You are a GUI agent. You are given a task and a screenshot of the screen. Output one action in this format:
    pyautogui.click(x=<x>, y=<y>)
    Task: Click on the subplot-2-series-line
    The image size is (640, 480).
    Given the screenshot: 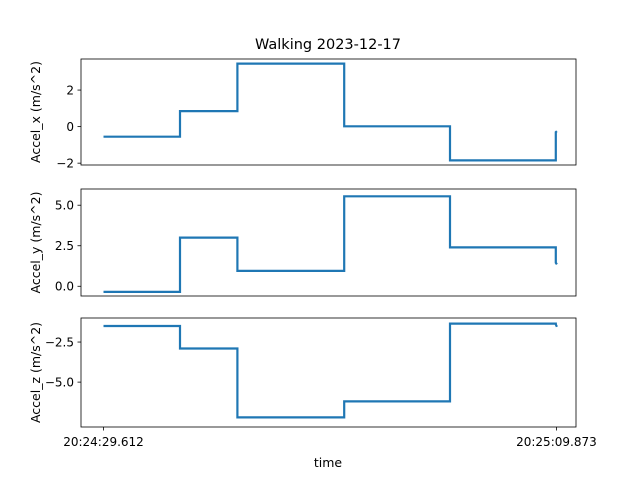 What is the action you would take?
    pyautogui.click(x=330, y=244)
    